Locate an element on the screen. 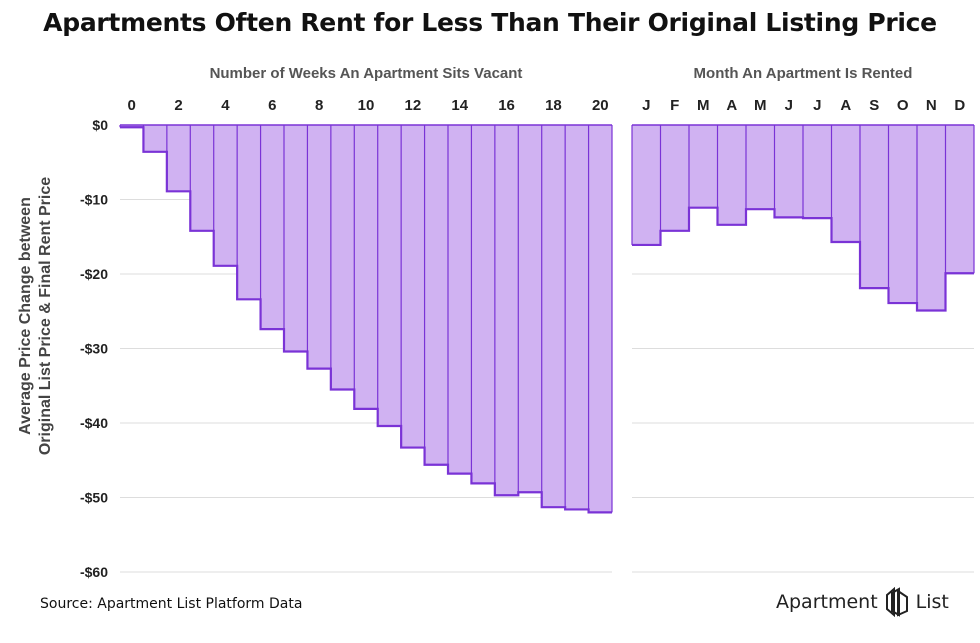 This screenshot has height=643, width=980. month-tick-label: S is located at coordinates (874, 105).